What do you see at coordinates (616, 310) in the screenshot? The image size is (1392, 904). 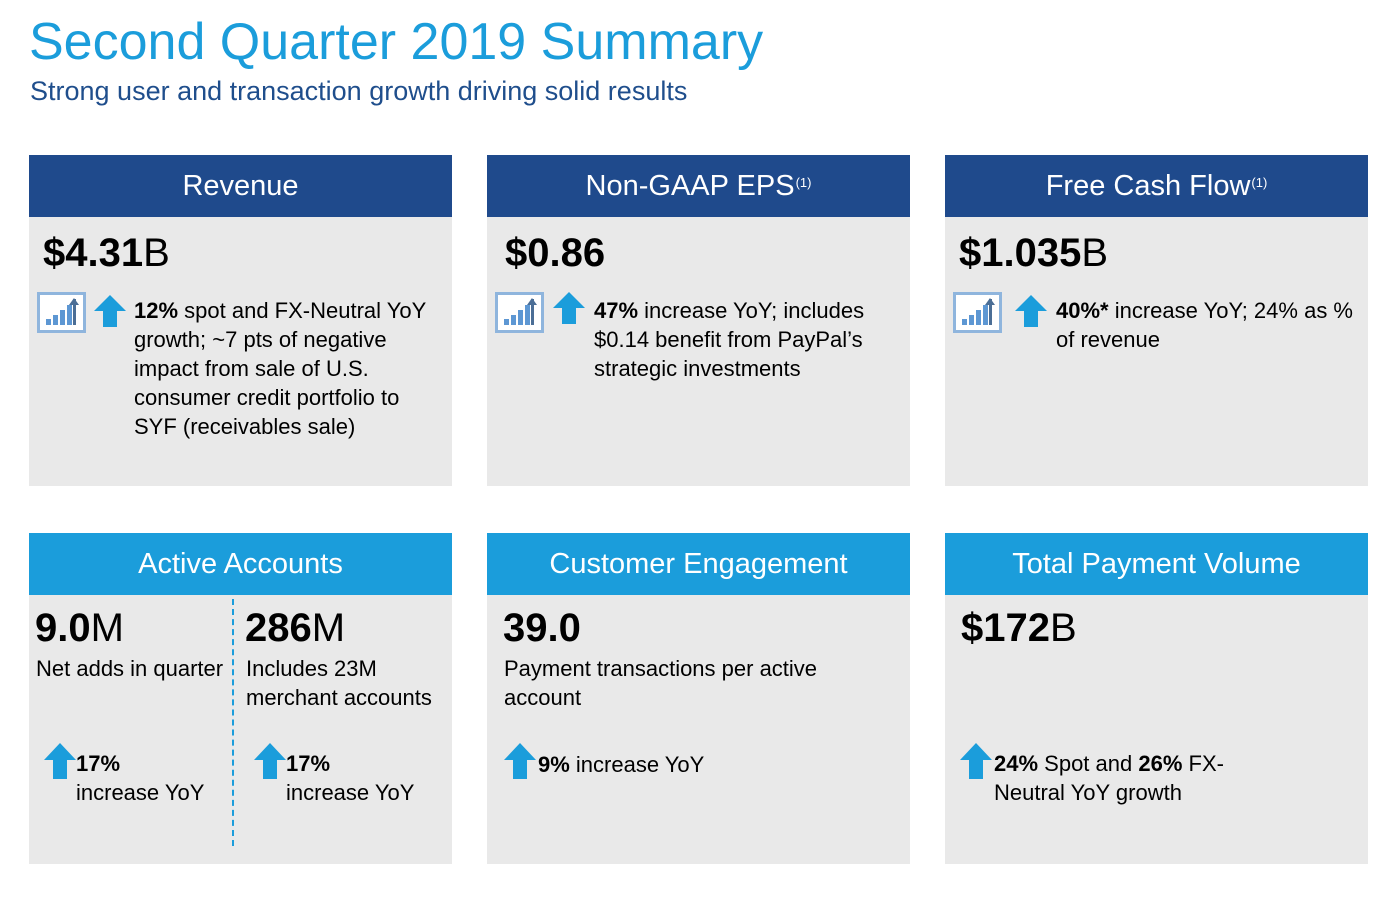 I see `eps-growth: 47%` at bounding box center [616, 310].